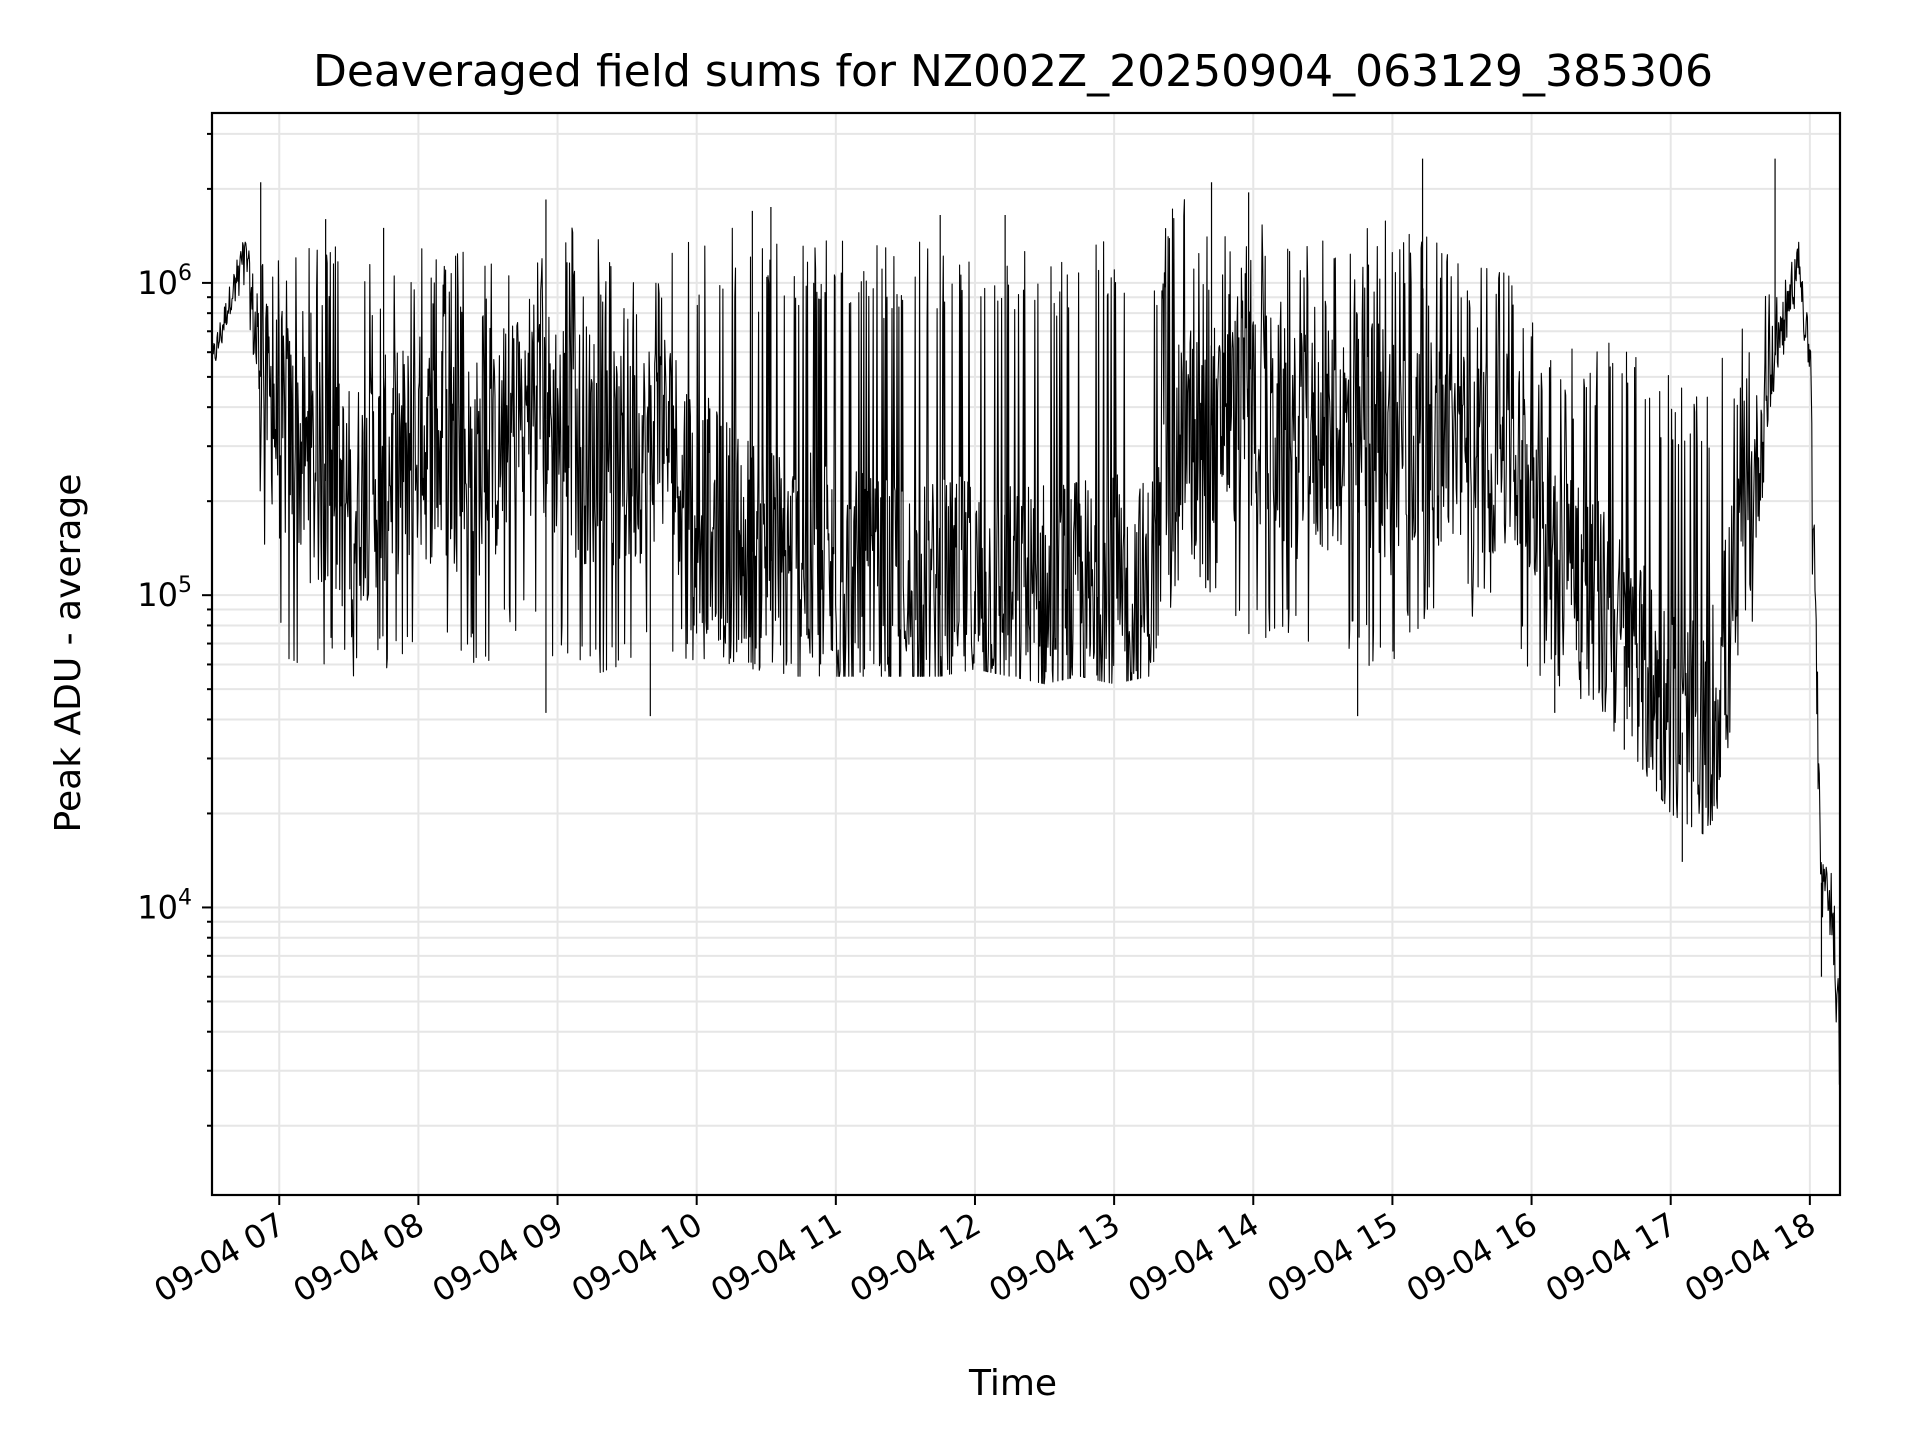 The height and width of the screenshot is (1440, 1920). What do you see at coordinates (164, 593) in the screenshot?
I see `y-tick-label: 105` at bounding box center [164, 593].